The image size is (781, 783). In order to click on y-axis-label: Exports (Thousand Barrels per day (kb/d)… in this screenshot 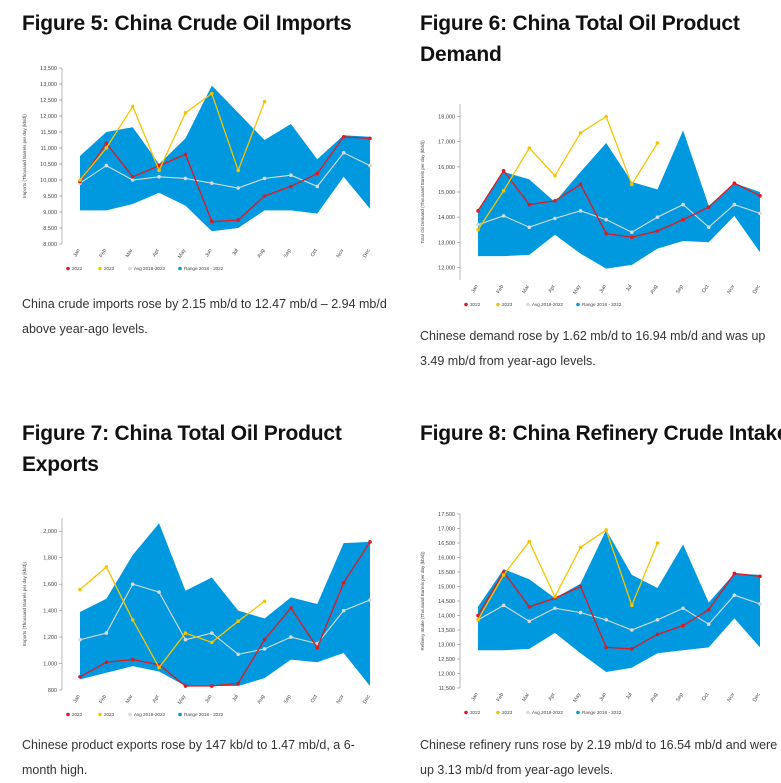, I will do `click(24, 603)`.